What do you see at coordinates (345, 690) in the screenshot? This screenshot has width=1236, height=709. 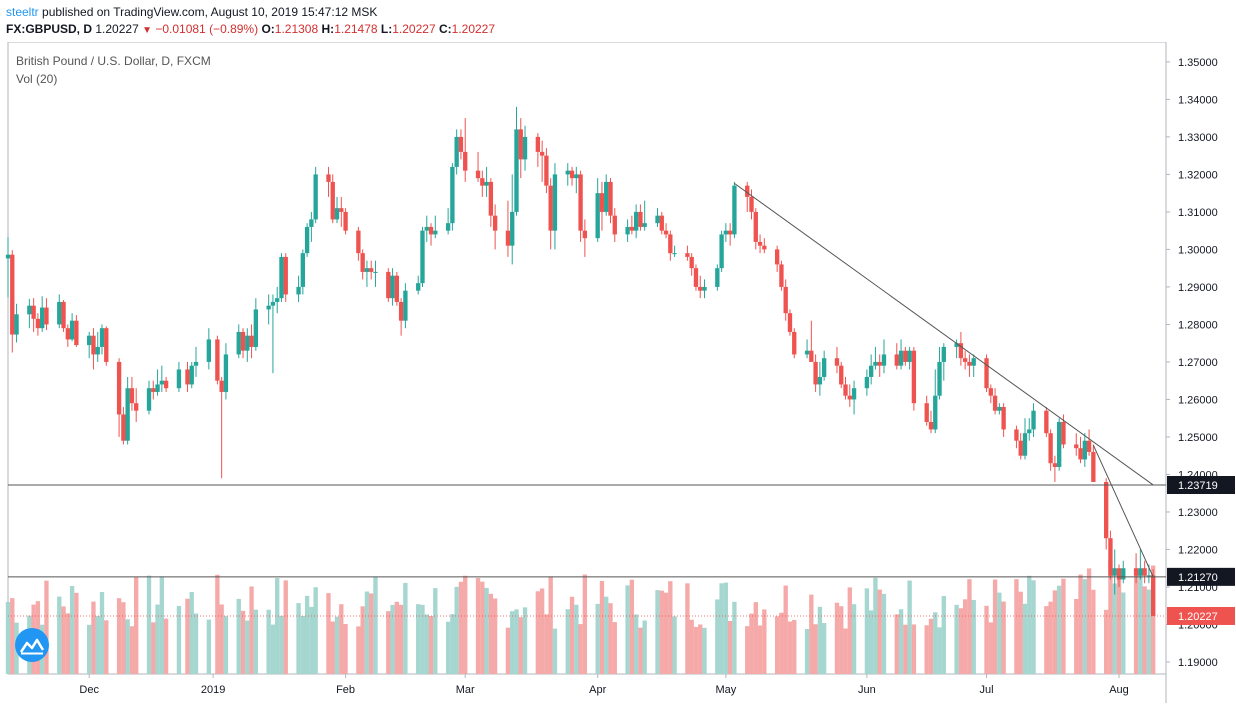 I see `time-tick-label: Feb` at bounding box center [345, 690].